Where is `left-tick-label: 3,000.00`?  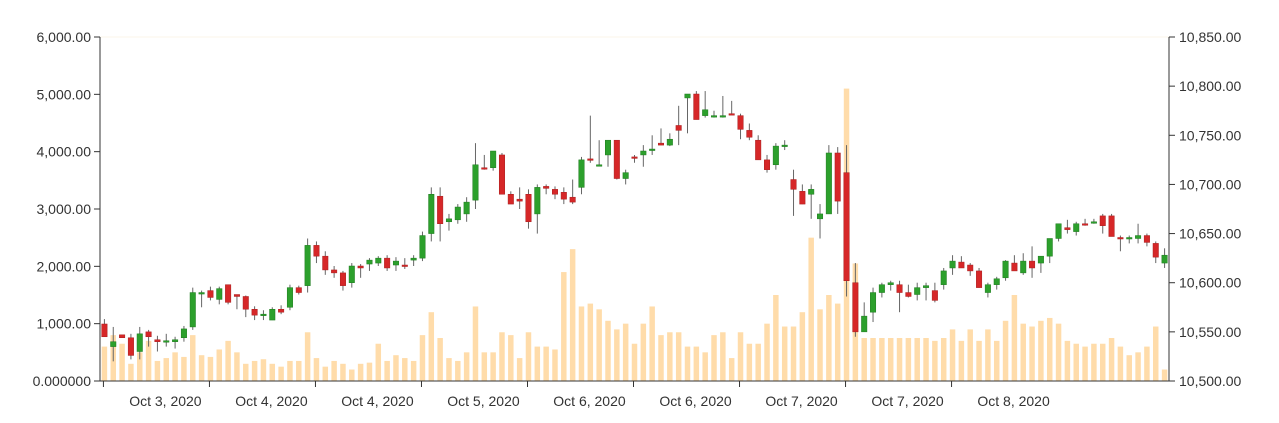 left-tick-label: 3,000.00 is located at coordinates (64, 209).